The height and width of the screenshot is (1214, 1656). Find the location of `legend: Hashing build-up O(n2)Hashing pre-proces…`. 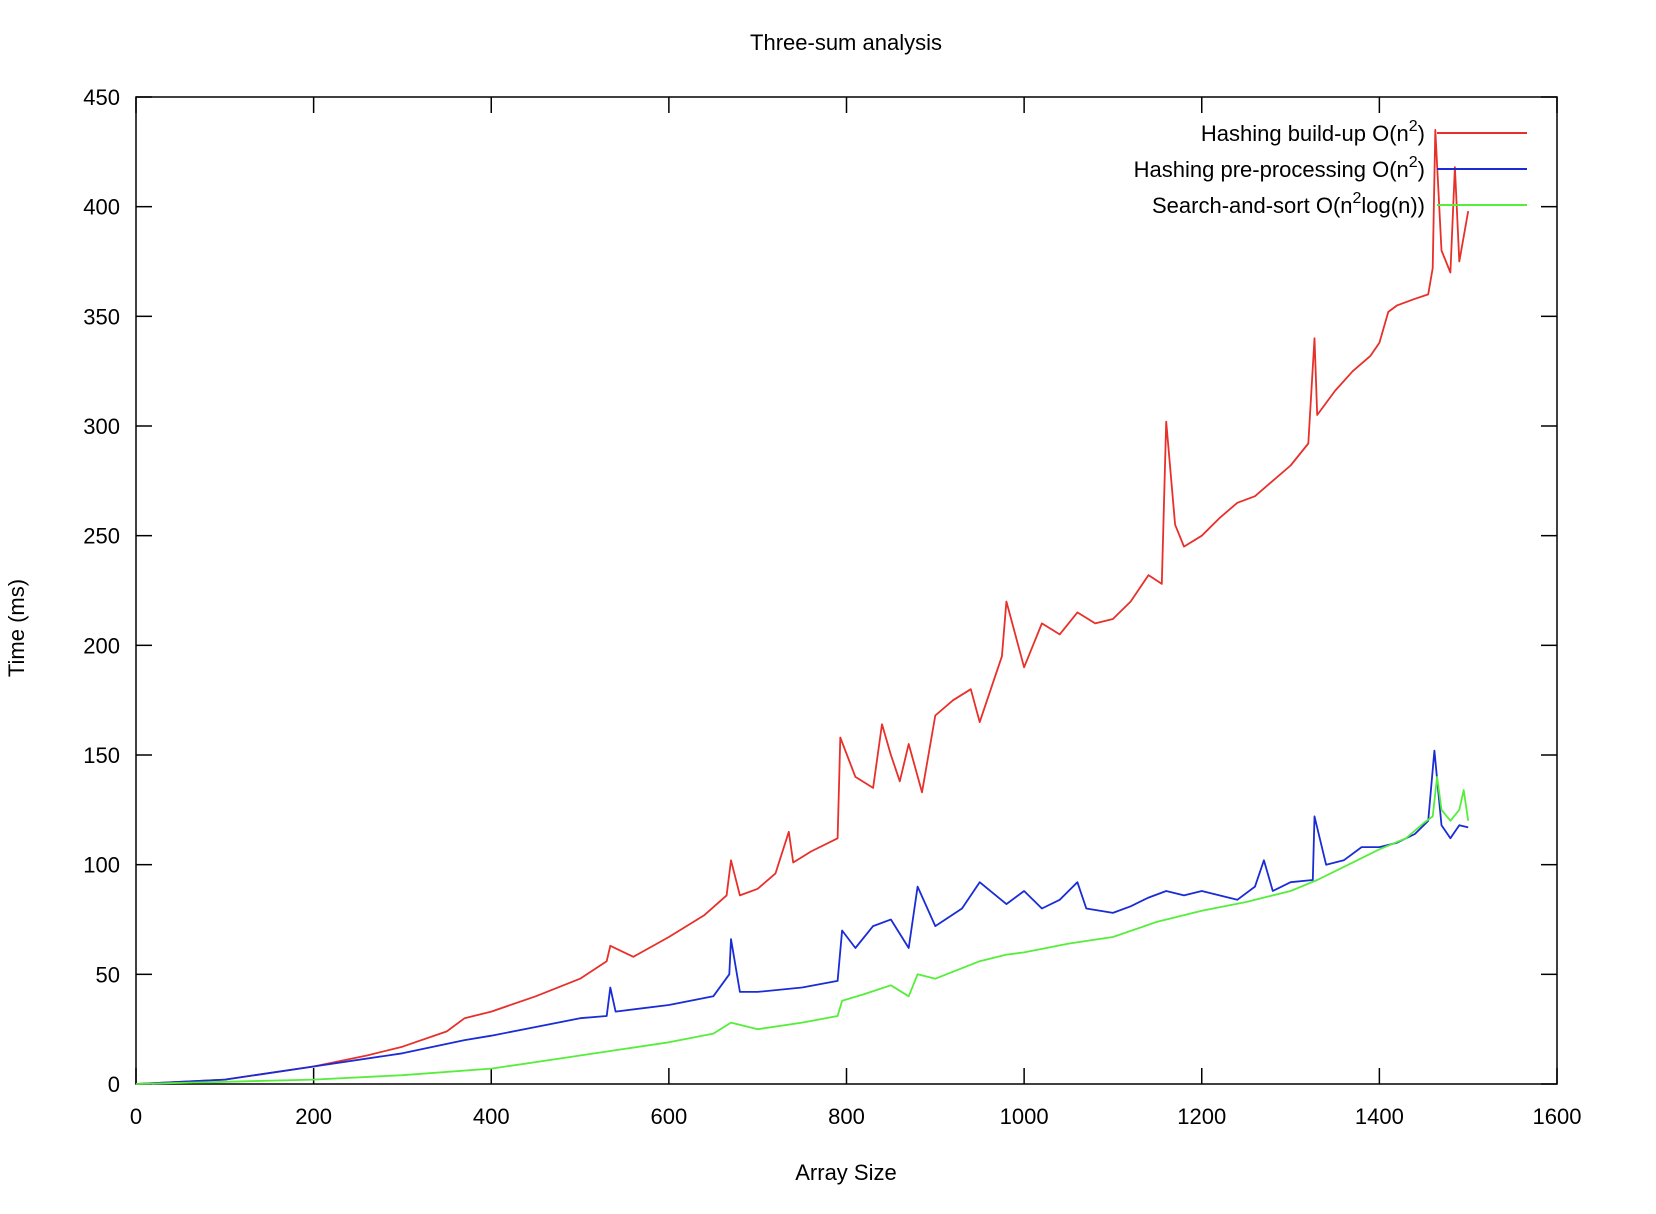

legend: Hashing build-up O(n2)Hashing pre-proces… is located at coordinates (1330, 168).